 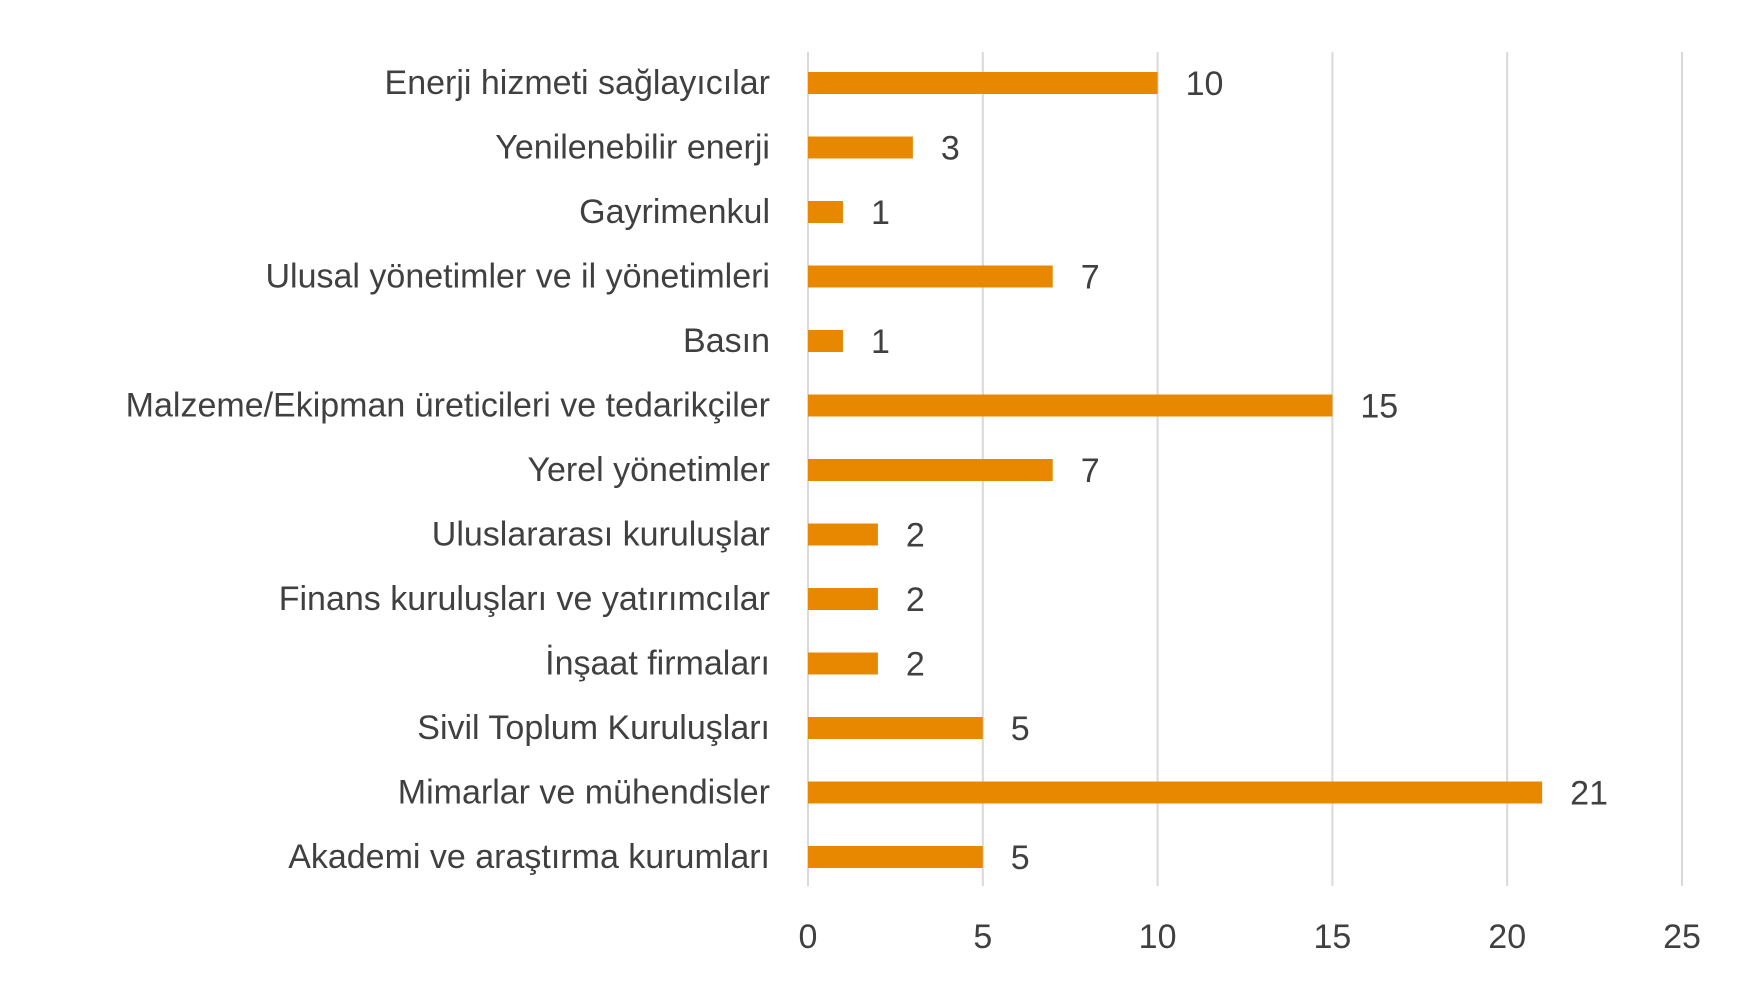 What do you see at coordinates (529, 857) in the screenshot?
I see `category-label: Akademi ve araştırma kurumları` at bounding box center [529, 857].